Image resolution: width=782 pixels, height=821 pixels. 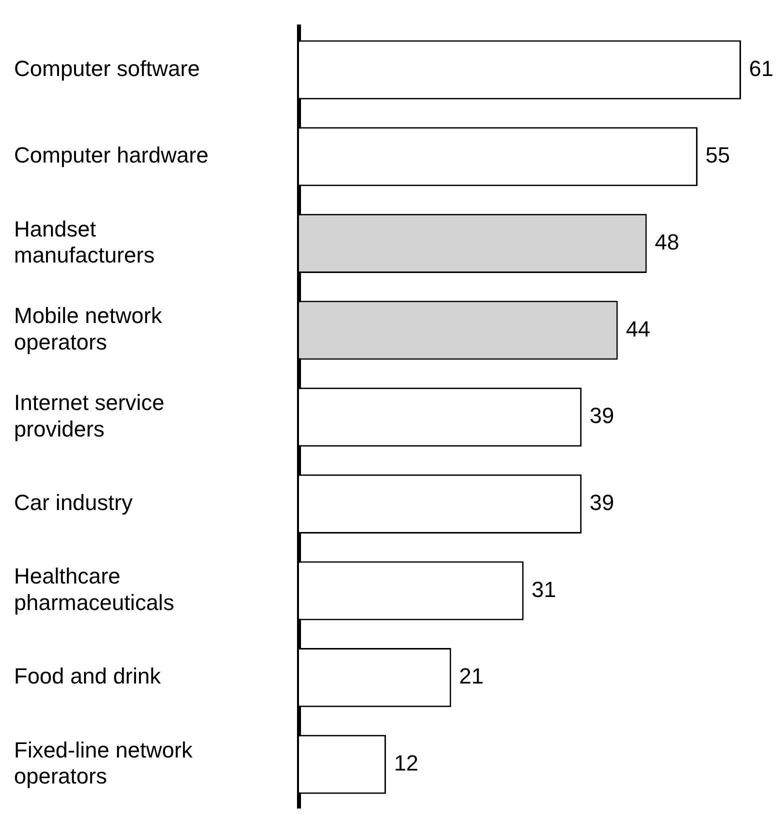 I want to click on data-label: 12, so click(x=406, y=763).